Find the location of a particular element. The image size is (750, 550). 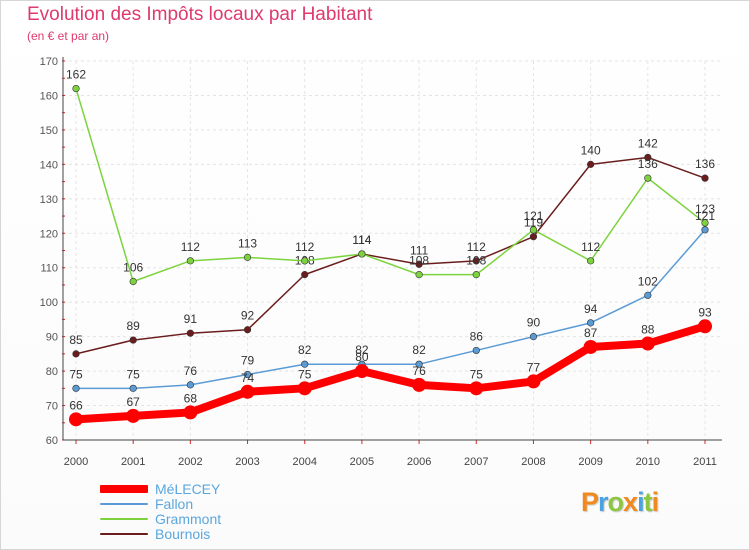

data-label: 77 is located at coordinates (534, 367).